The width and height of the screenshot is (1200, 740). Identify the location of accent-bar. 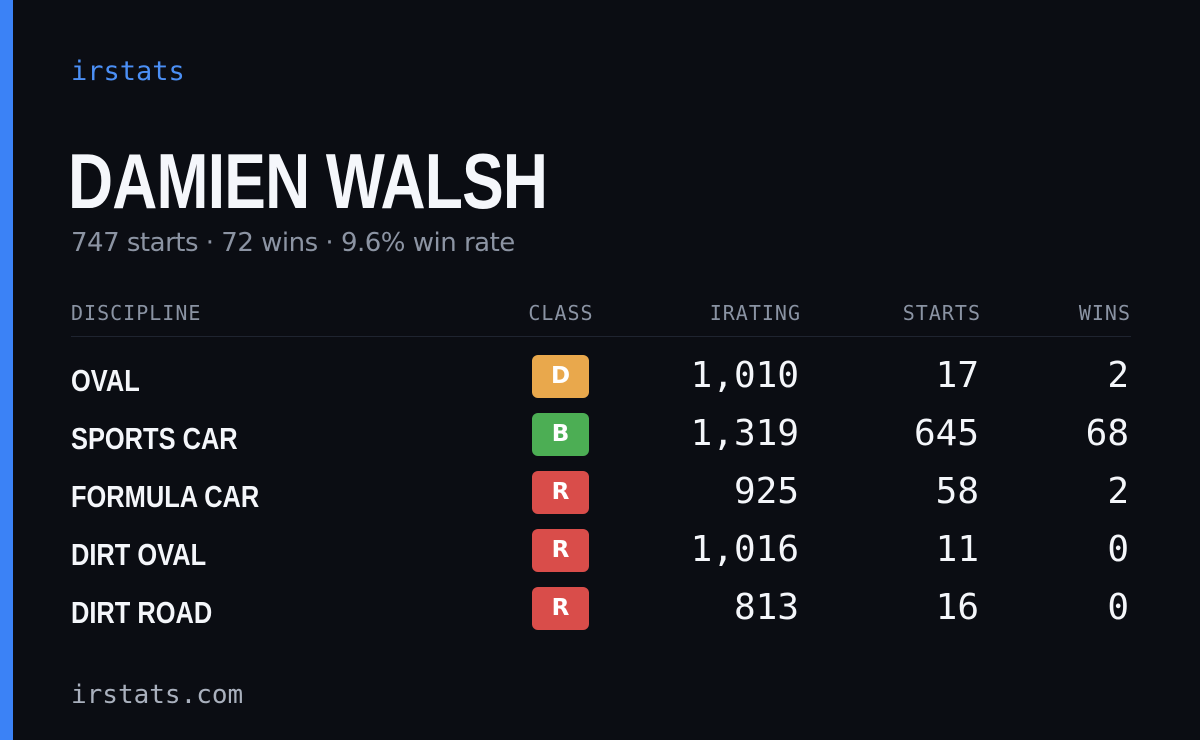
(6, 370).